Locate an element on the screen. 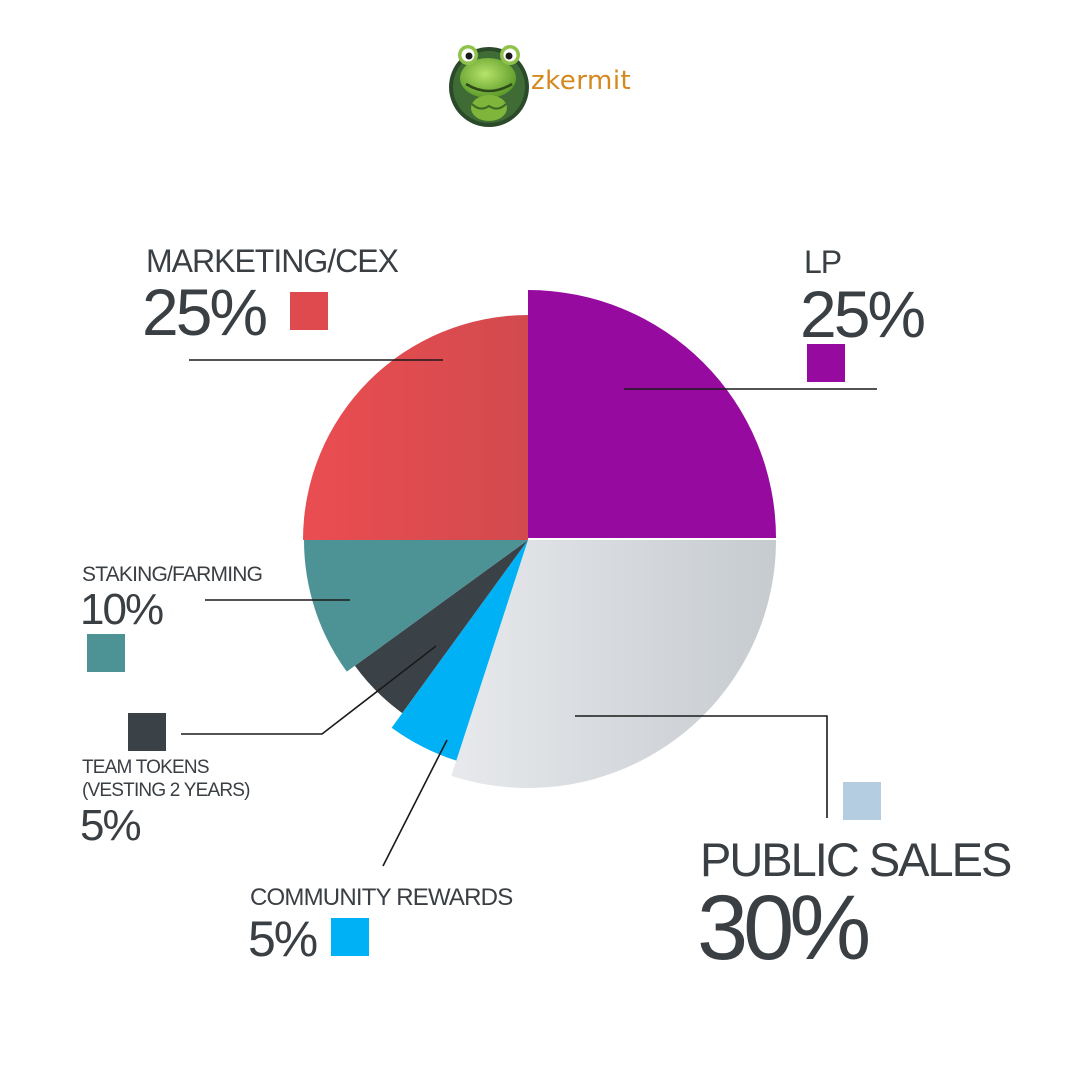 The width and height of the screenshot is (1080, 1080). legend-swatch-staking is located at coordinates (106, 653).